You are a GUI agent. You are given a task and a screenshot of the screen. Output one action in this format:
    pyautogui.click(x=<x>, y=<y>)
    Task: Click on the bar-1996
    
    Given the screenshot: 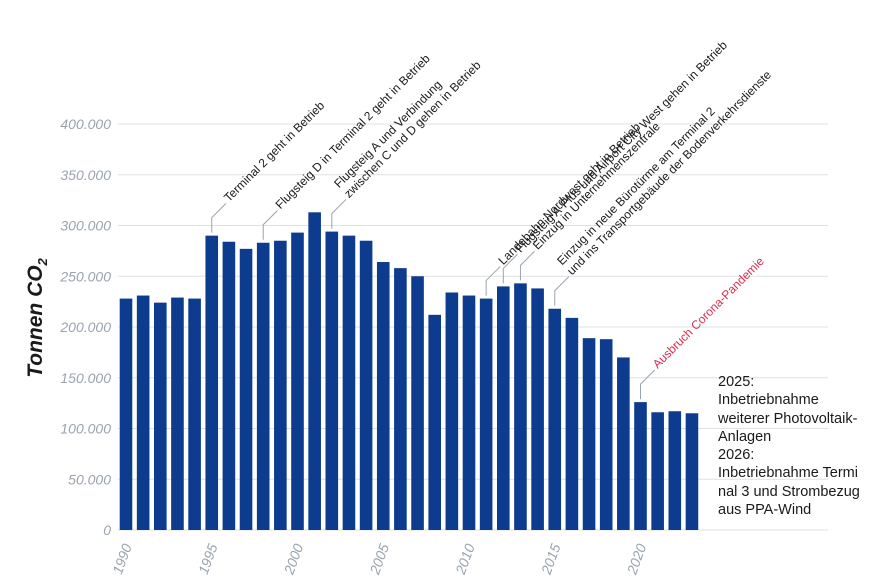 What is the action you would take?
    pyautogui.click(x=229, y=386)
    